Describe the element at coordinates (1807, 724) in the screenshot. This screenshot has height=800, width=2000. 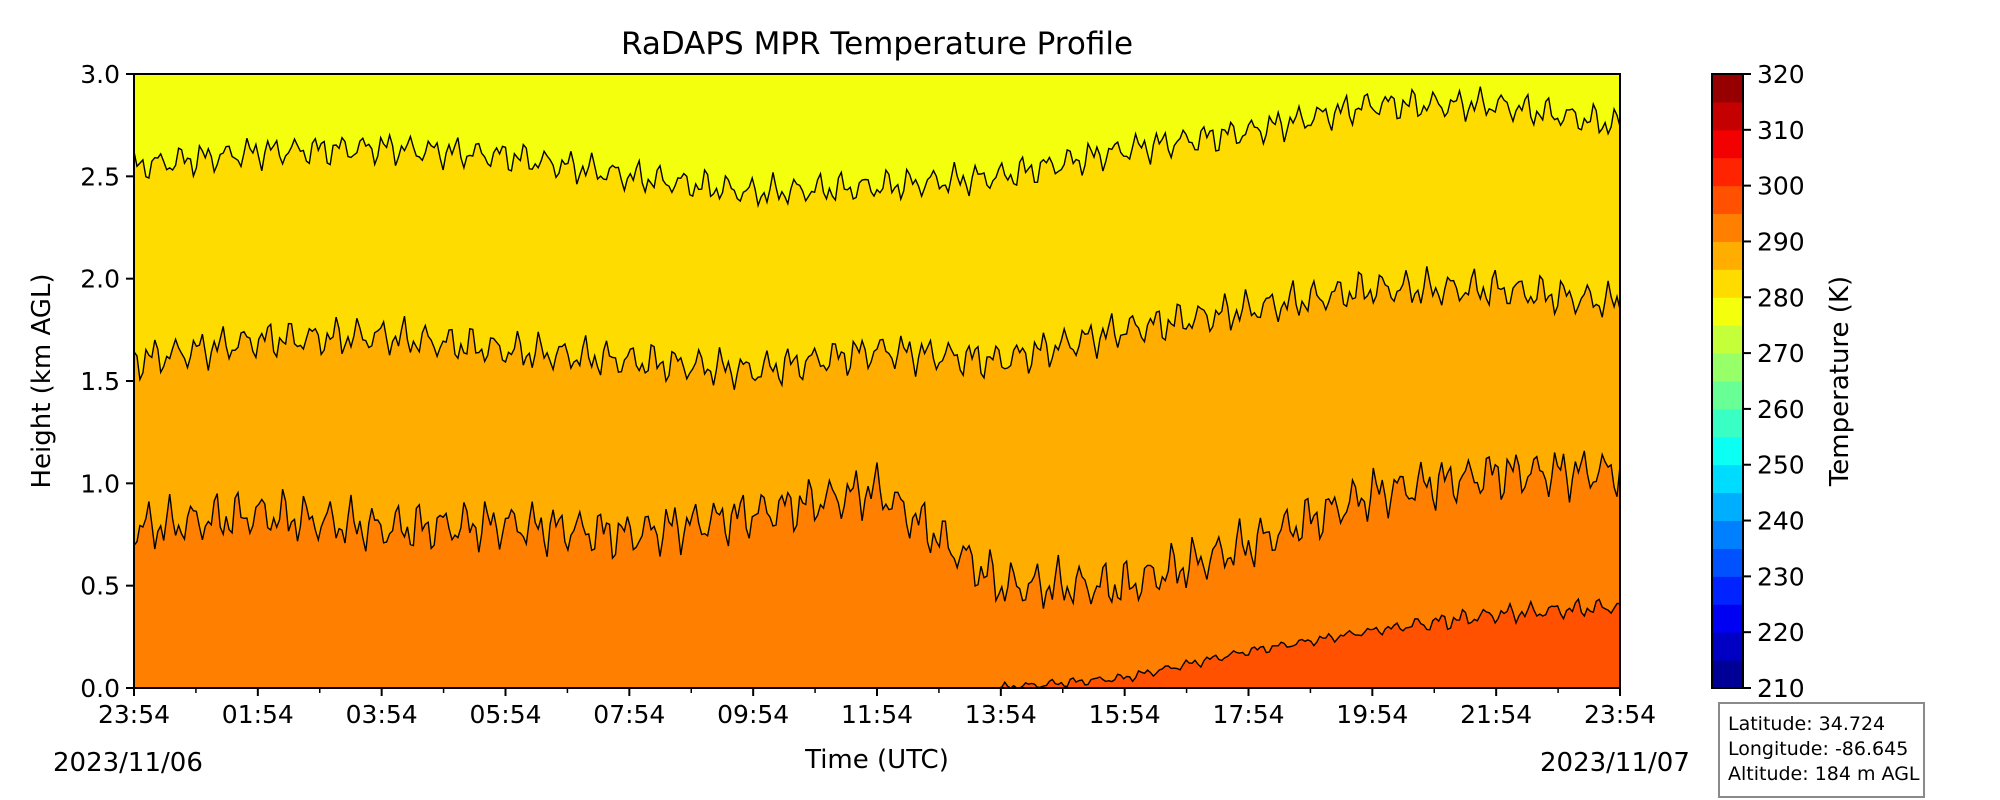
I see `latitude-text: Latitude: 34.724` at that location.